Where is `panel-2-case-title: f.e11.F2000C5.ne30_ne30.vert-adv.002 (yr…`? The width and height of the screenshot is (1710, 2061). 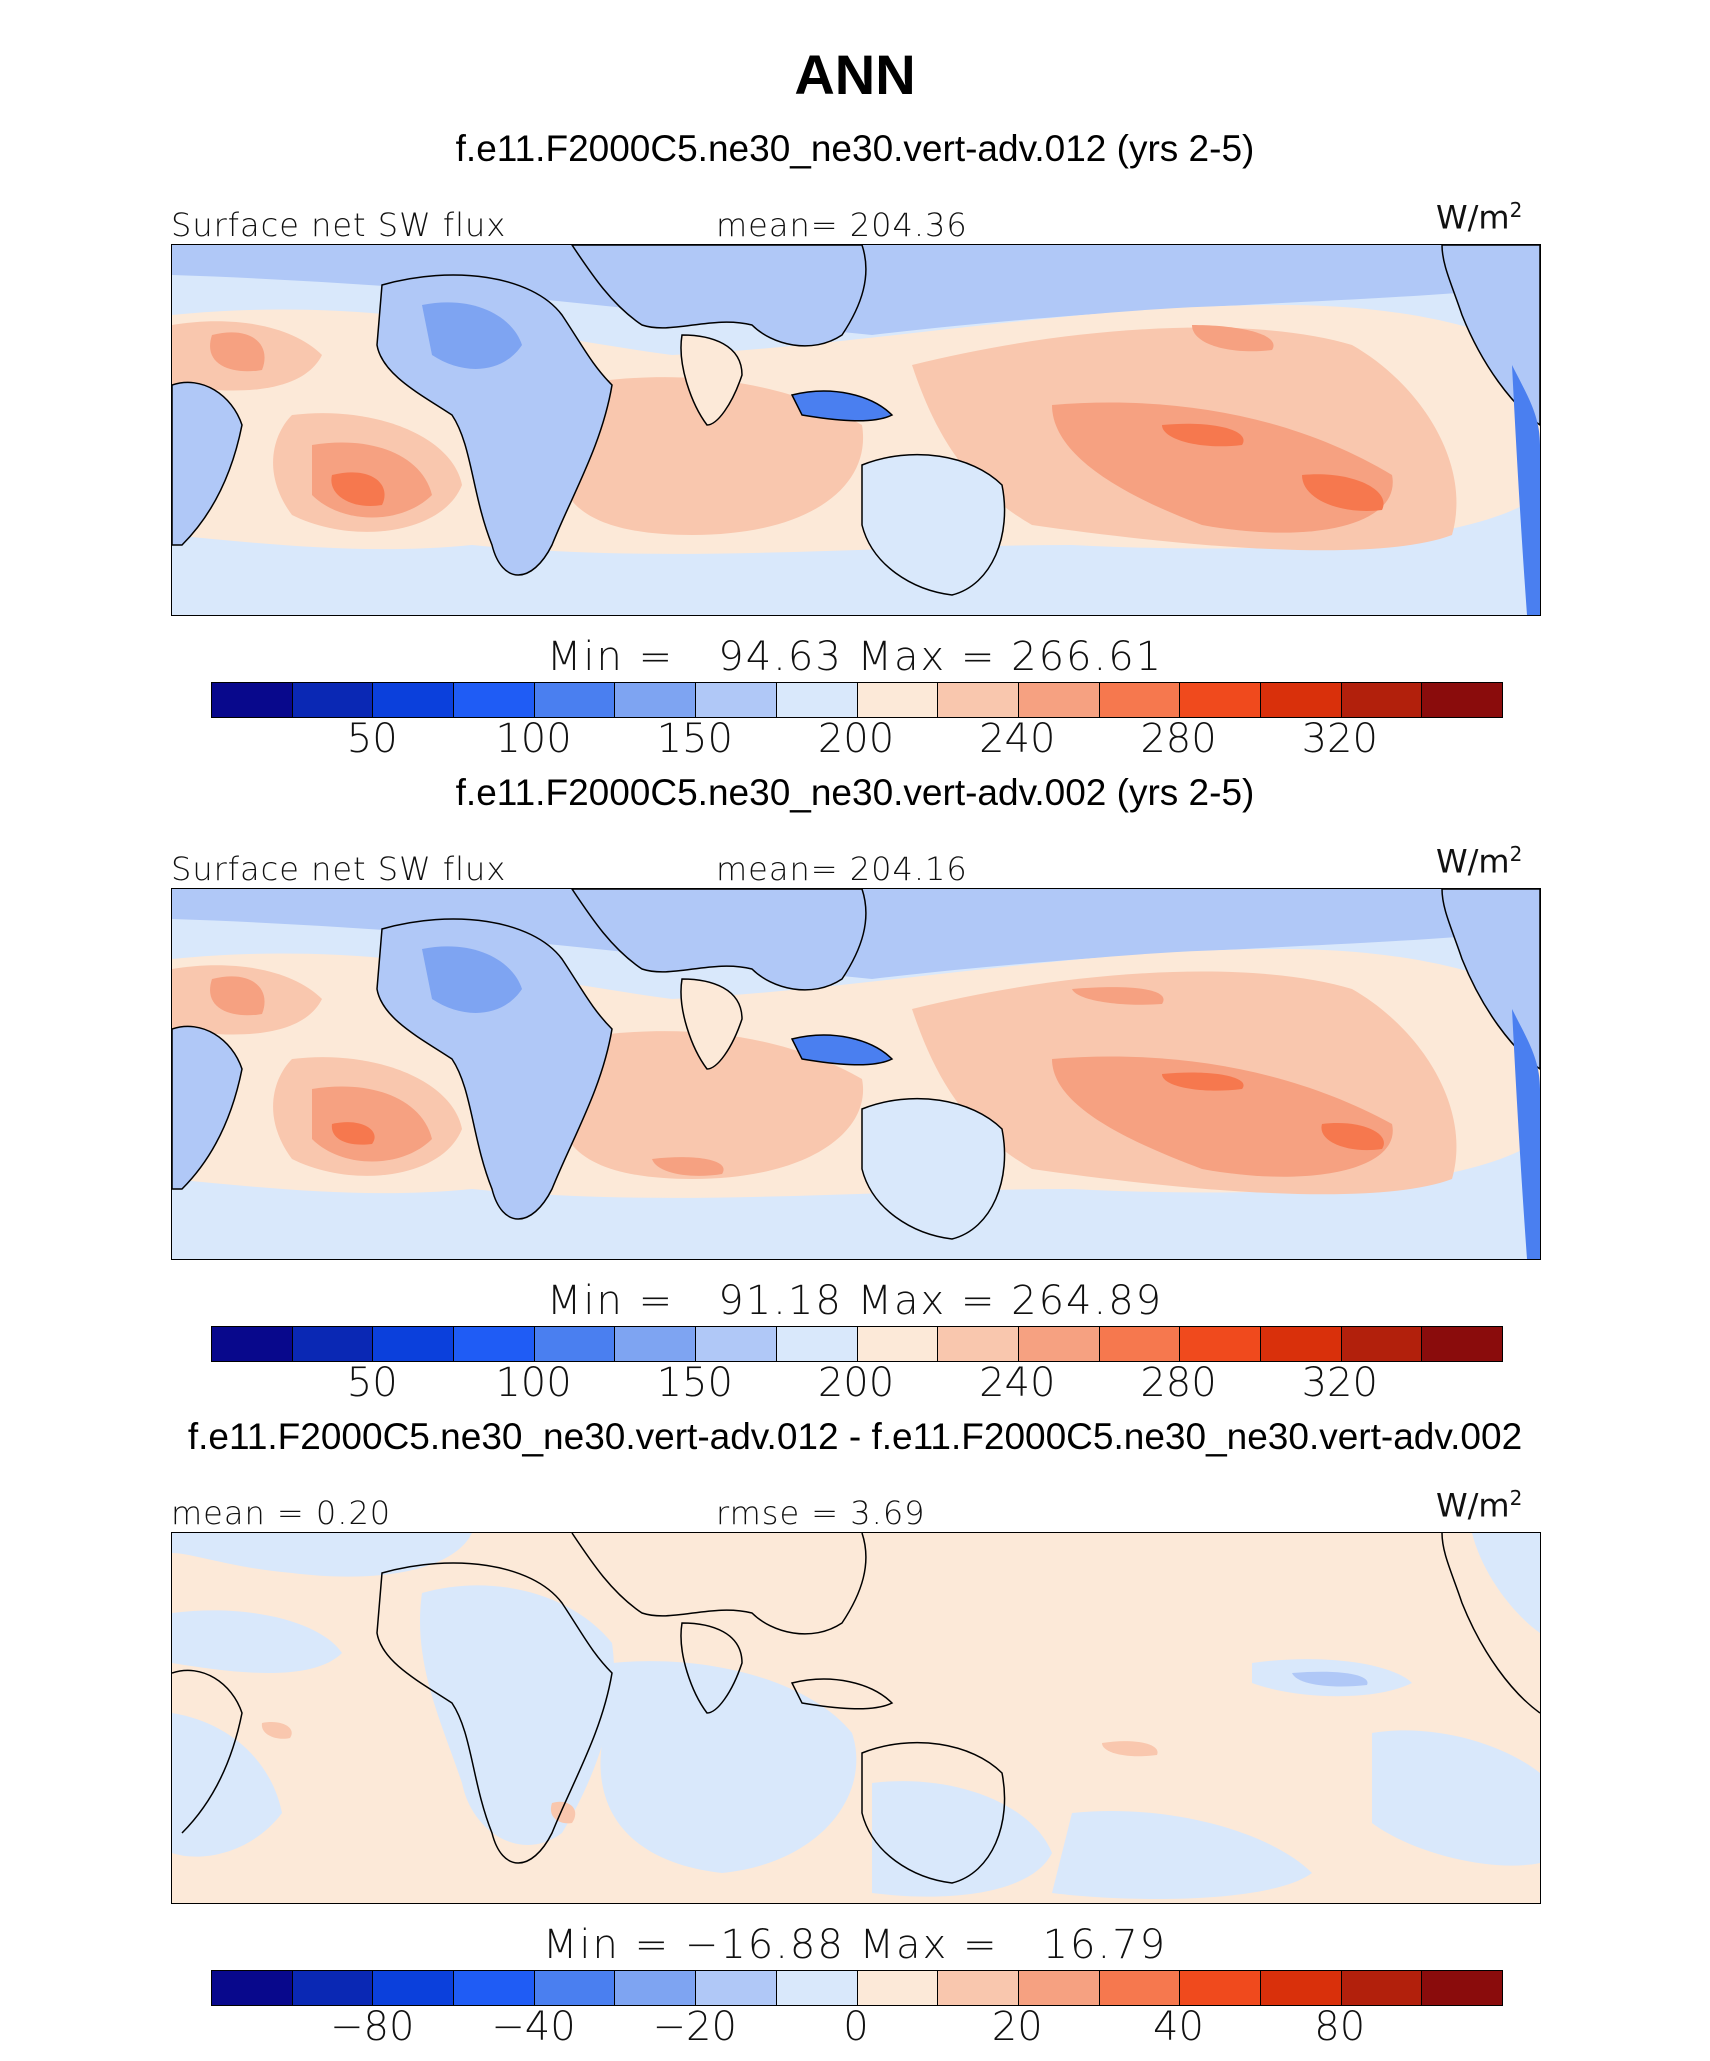
panel-2-case-title: f.e11.F2000C5.ne30_ne30.vert-adv.002 (yr… is located at coordinates (855, 792).